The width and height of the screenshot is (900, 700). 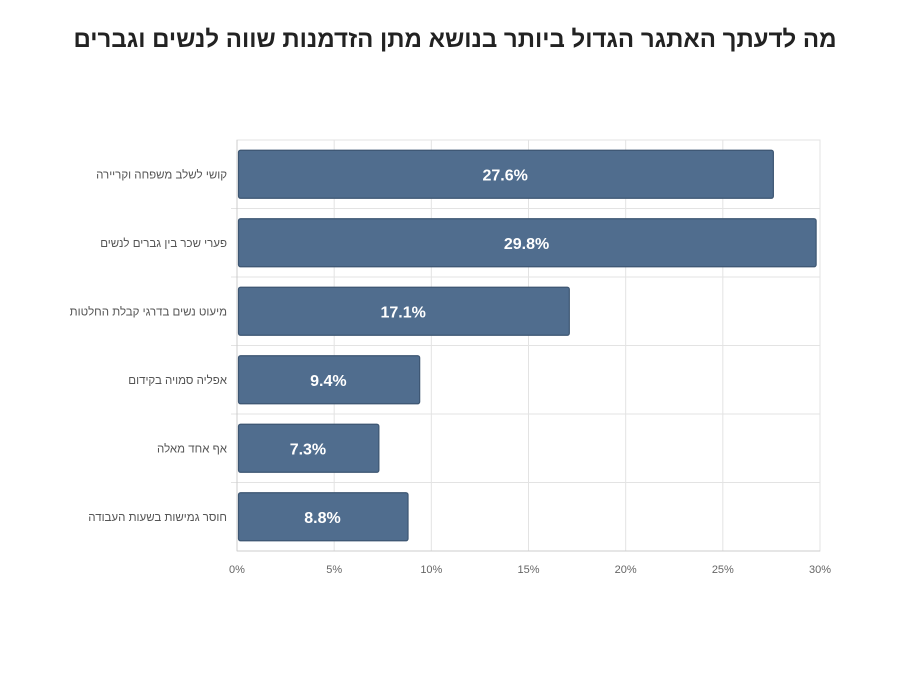 I want to click on x-tick-label: 30%, so click(x=820, y=570).